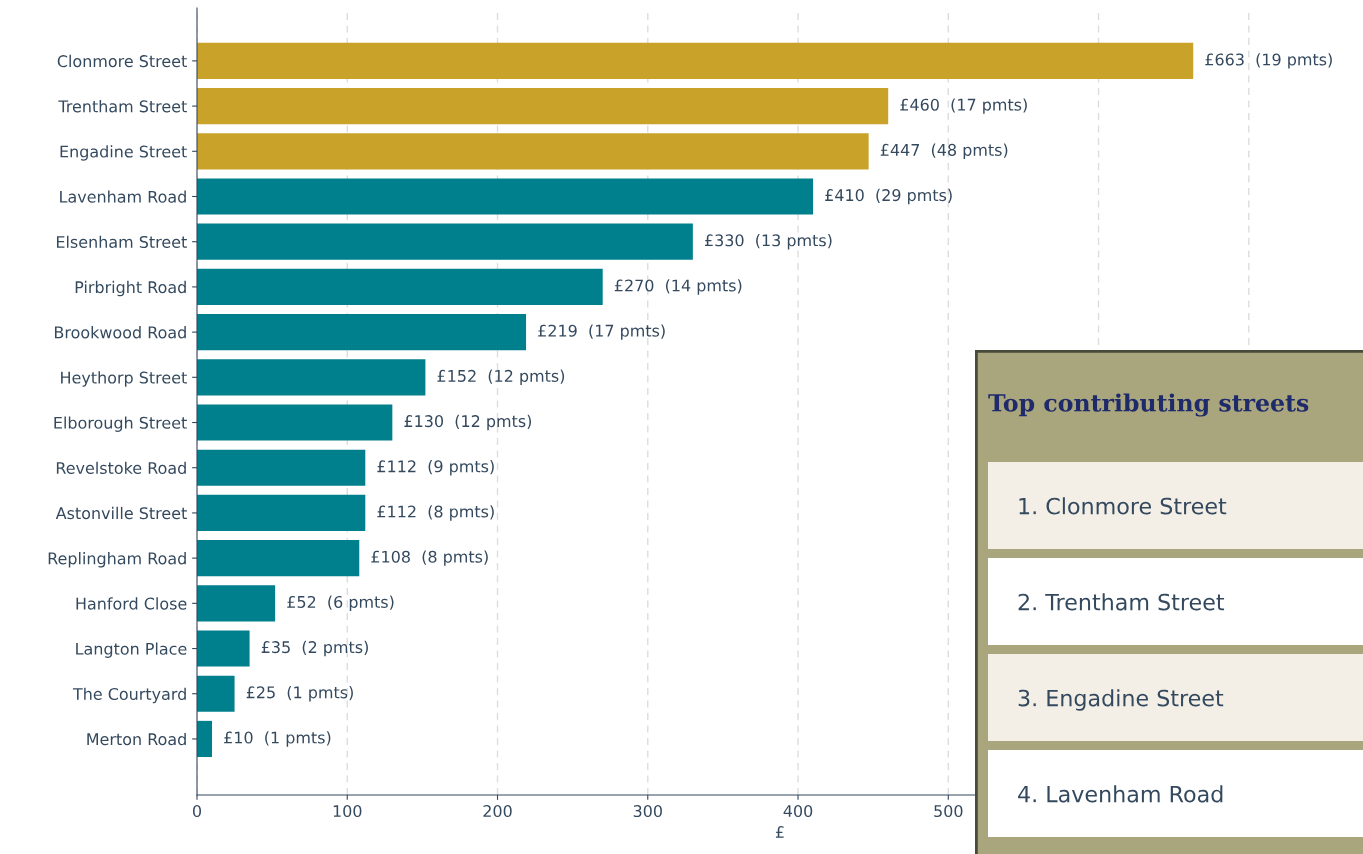  Describe the element at coordinates (429, 558) in the screenshot. I see `data-label: £108 (8 pmts)` at that location.